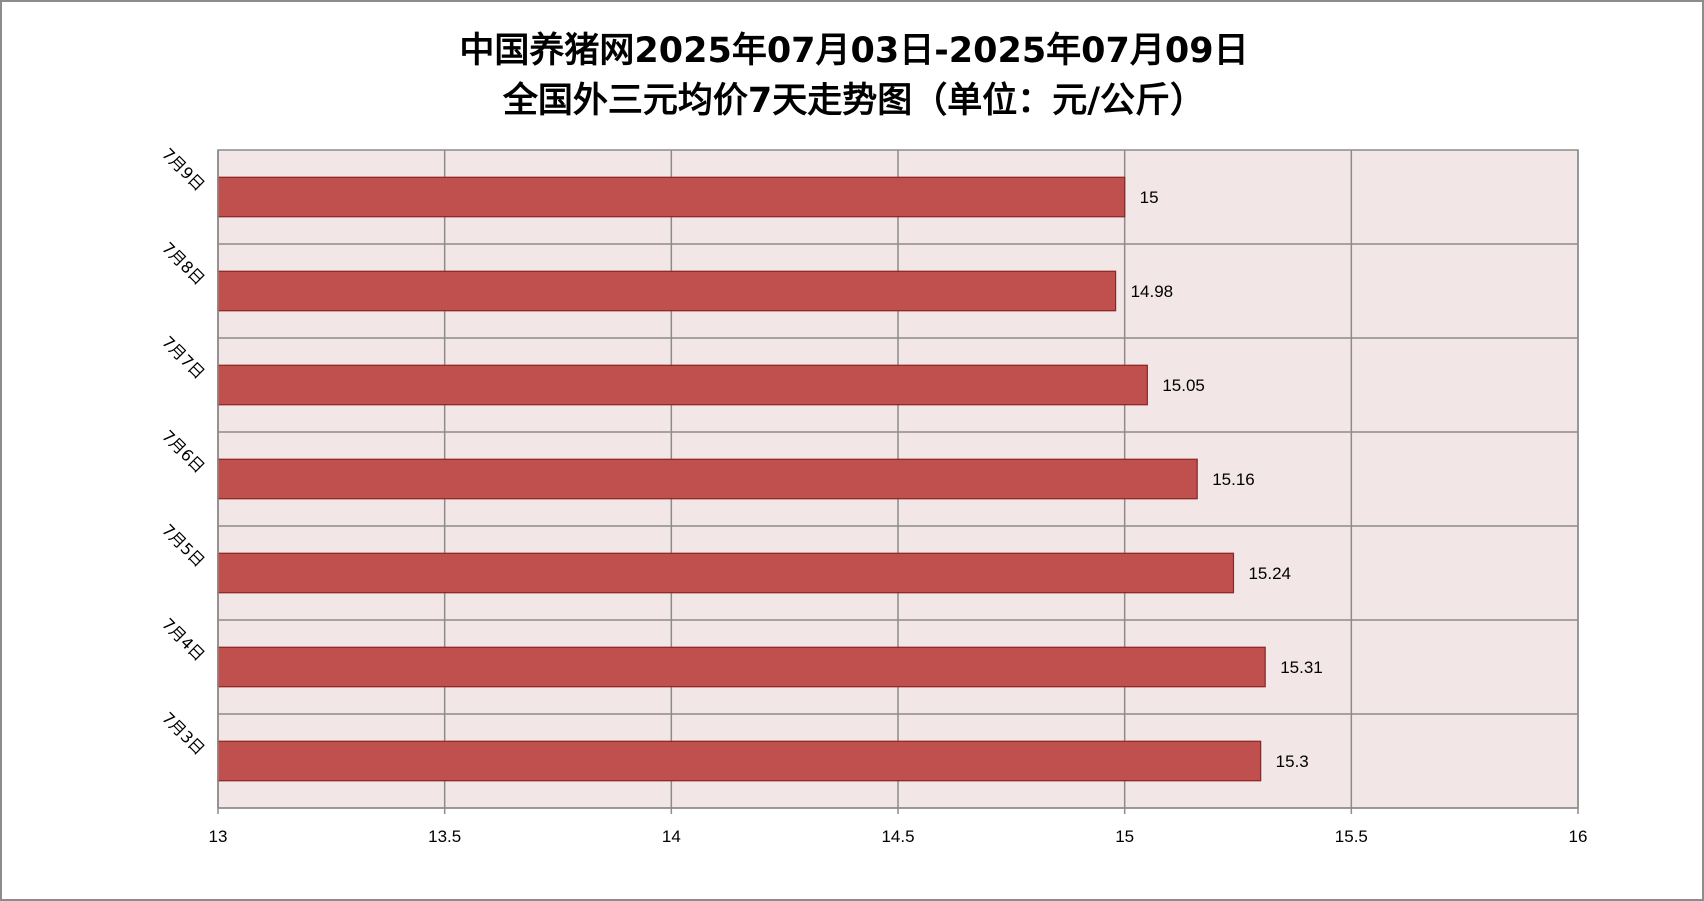 This screenshot has height=901, width=1704. What do you see at coordinates (183, 357) in the screenshot?
I see `category-label: 7月7日` at bounding box center [183, 357].